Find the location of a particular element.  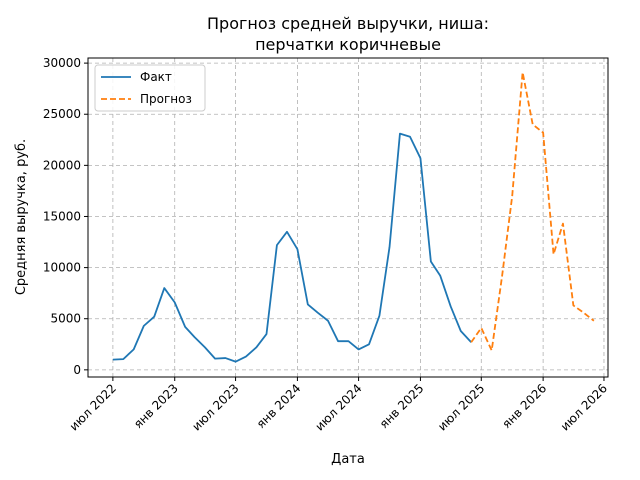

y-tick-label: 20000 is located at coordinates (62, 165).